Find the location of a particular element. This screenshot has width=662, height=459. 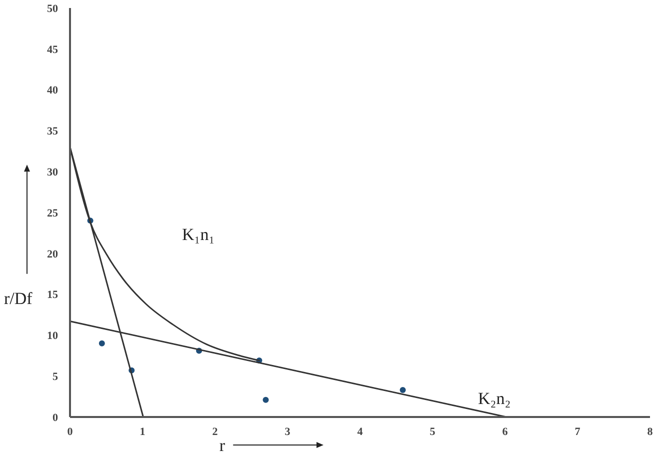

y-tick-label: 35 is located at coordinates (52, 132).